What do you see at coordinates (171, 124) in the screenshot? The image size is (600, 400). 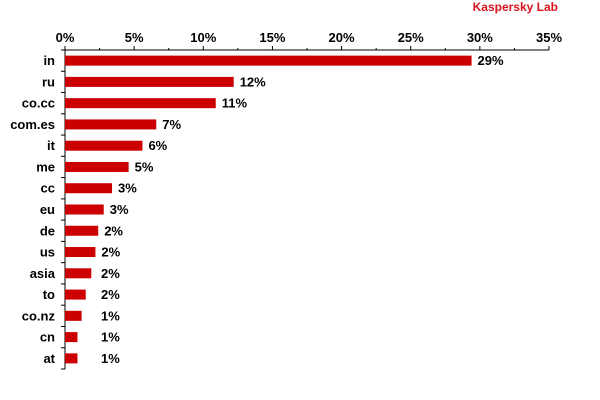 I see `data-label: 7%` at bounding box center [171, 124].